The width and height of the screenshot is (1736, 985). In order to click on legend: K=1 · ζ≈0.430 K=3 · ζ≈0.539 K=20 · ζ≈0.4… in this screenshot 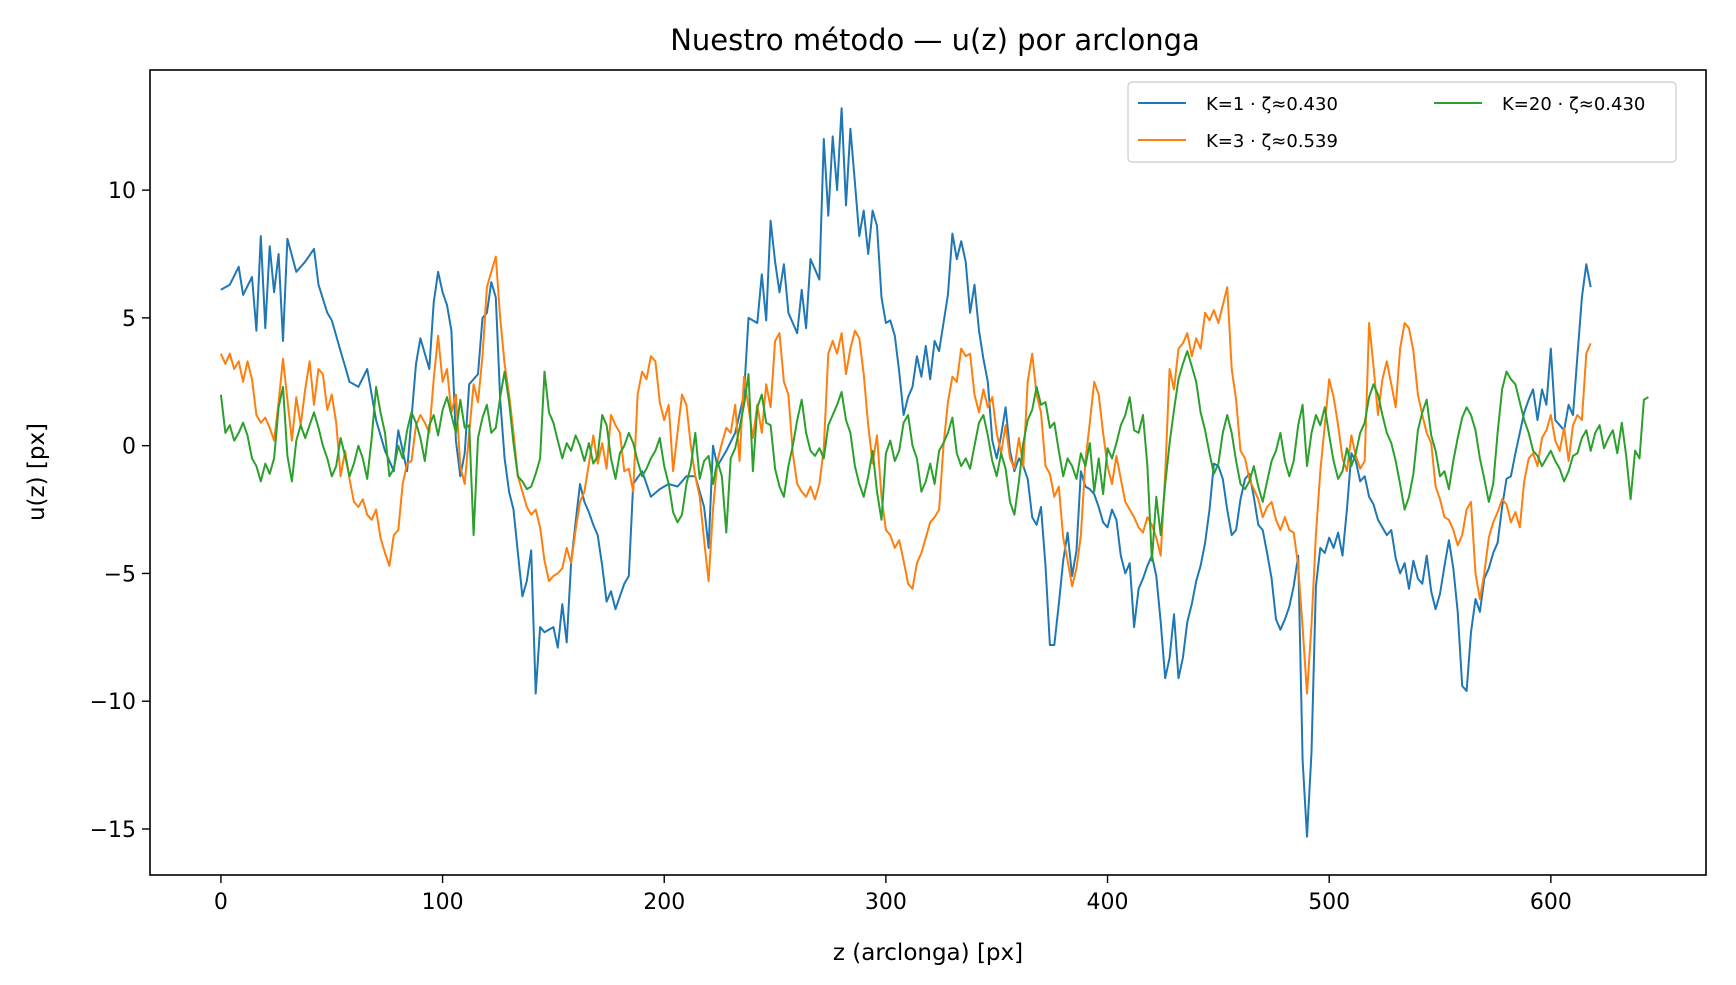, I will do `click(1402, 122)`.